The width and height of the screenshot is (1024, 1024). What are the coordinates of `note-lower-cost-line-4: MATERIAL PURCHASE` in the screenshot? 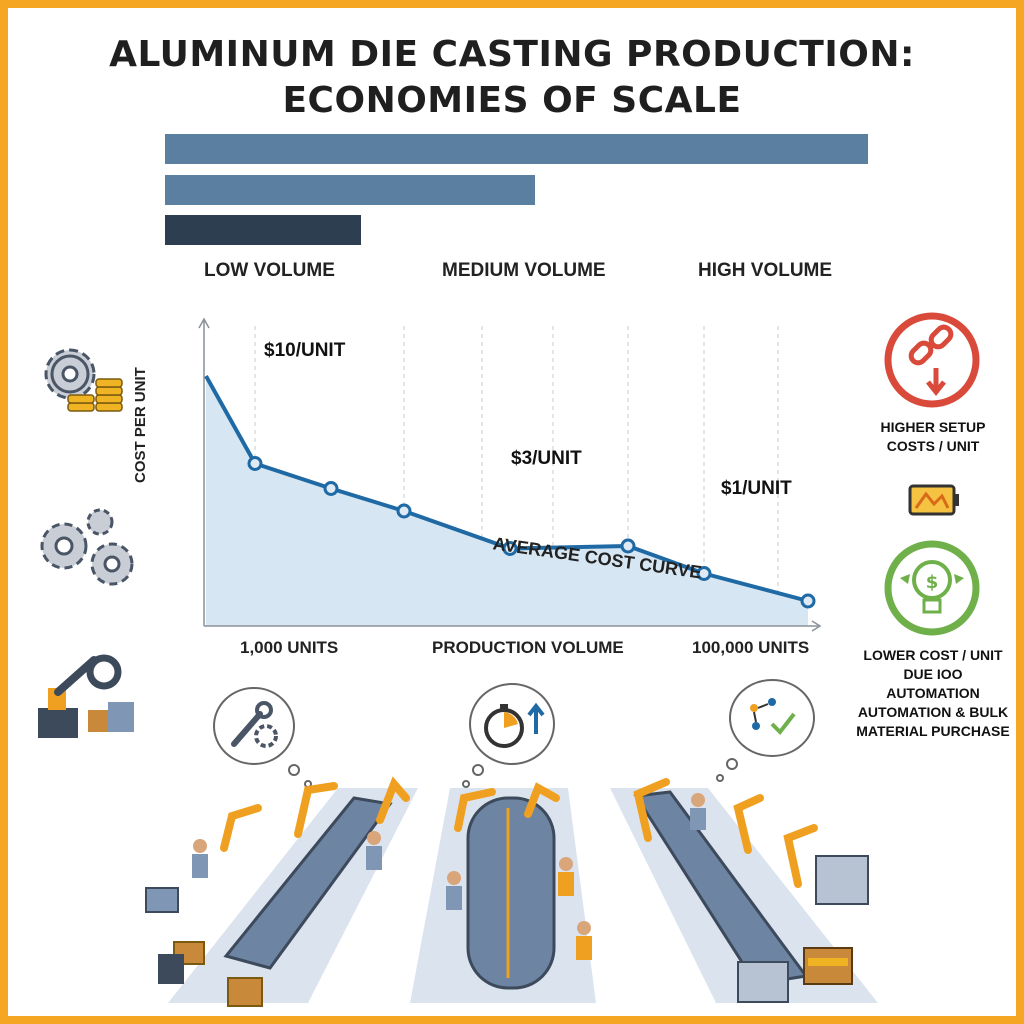 It's located at (933, 731).